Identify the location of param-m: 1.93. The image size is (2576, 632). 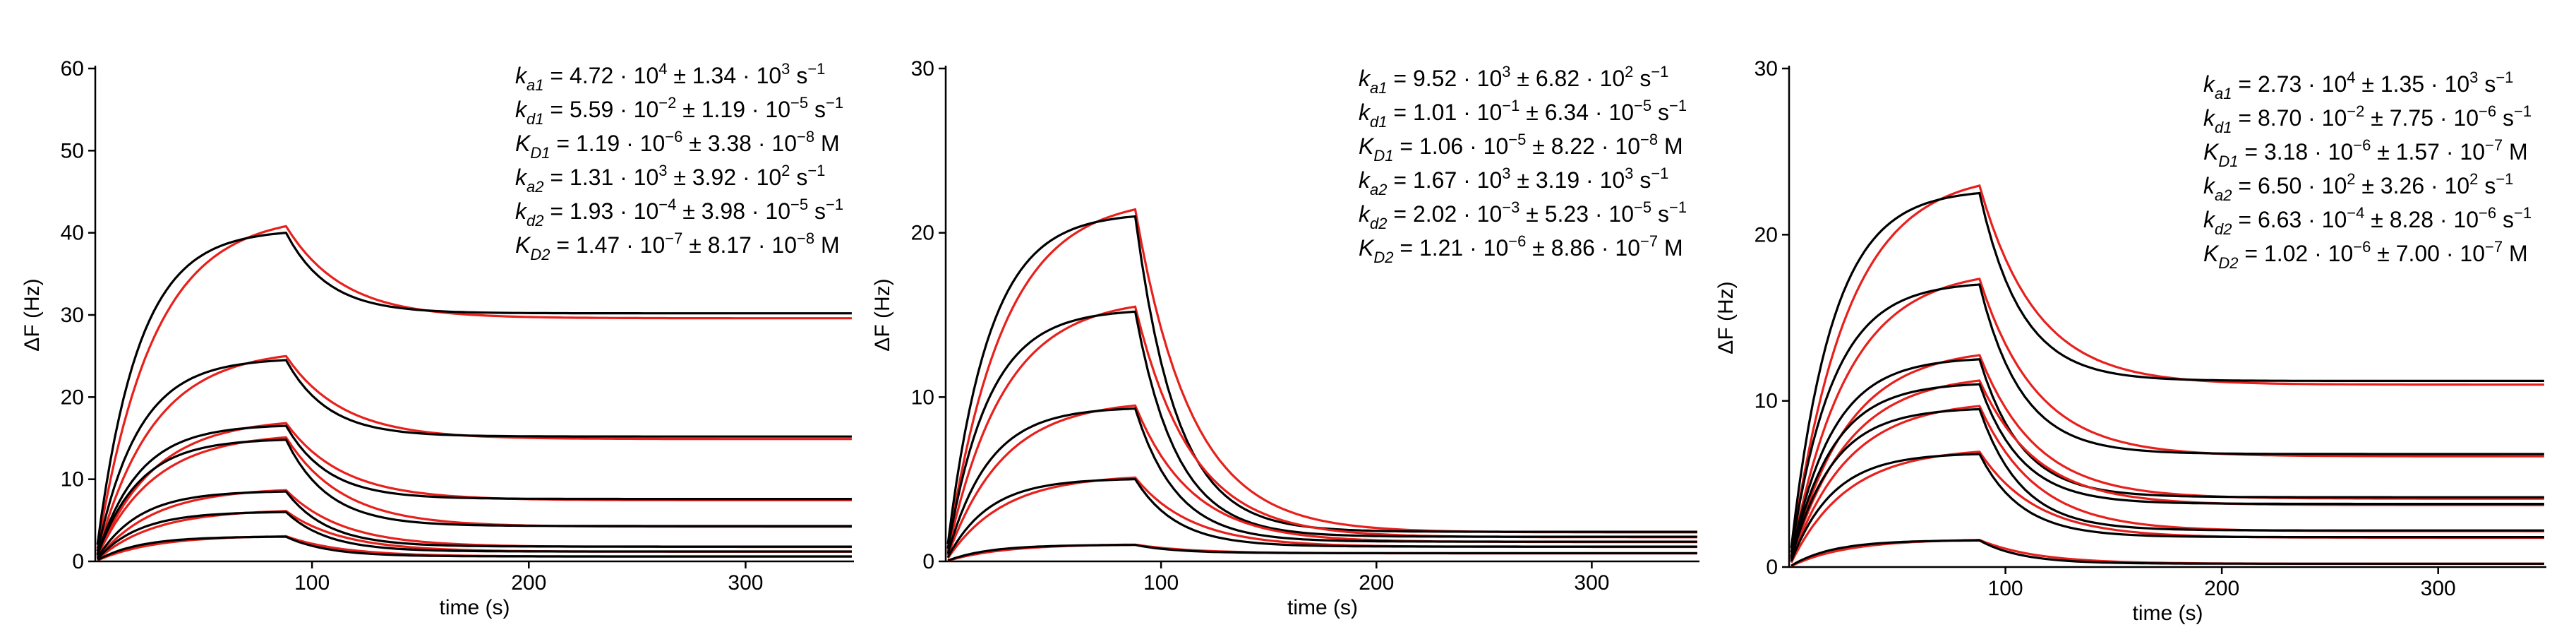
(591, 211).